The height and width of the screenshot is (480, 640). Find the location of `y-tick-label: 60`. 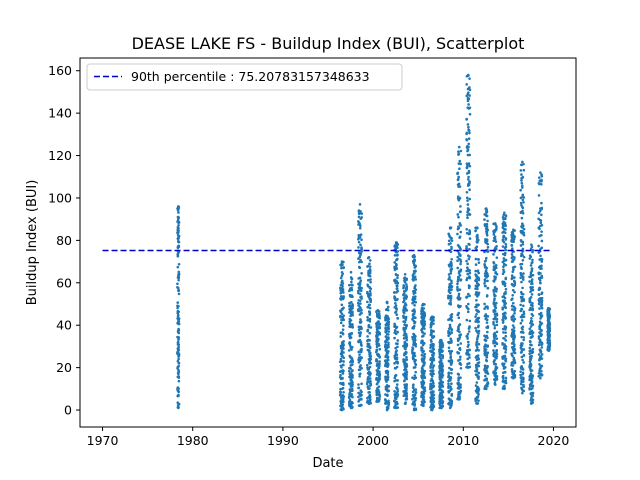

y-tick-label: 60 is located at coordinates (64, 282).